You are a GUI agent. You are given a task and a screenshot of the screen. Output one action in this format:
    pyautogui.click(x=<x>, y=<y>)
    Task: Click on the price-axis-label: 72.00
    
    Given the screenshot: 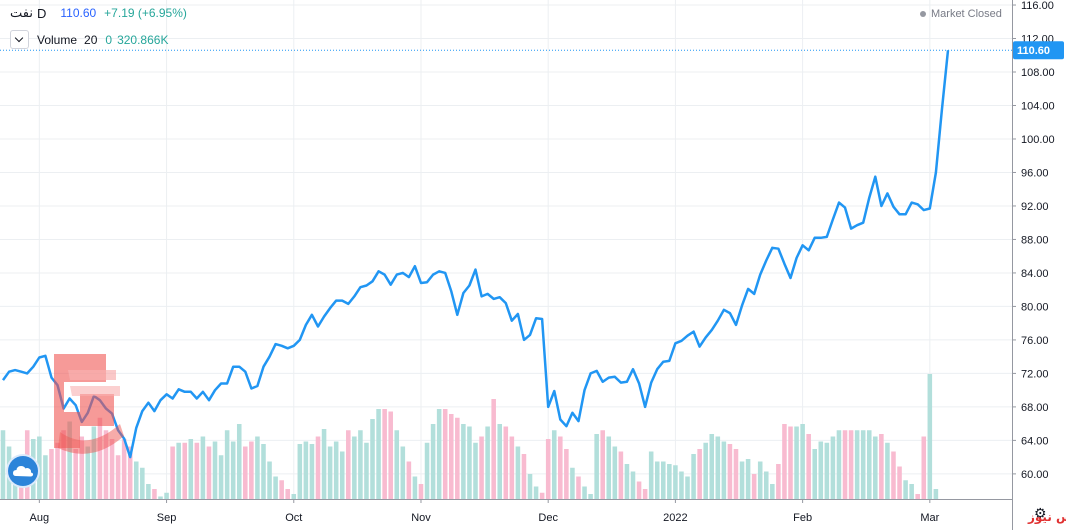 What is the action you would take?
    pyautogui.click(x=1035, y=374)
    